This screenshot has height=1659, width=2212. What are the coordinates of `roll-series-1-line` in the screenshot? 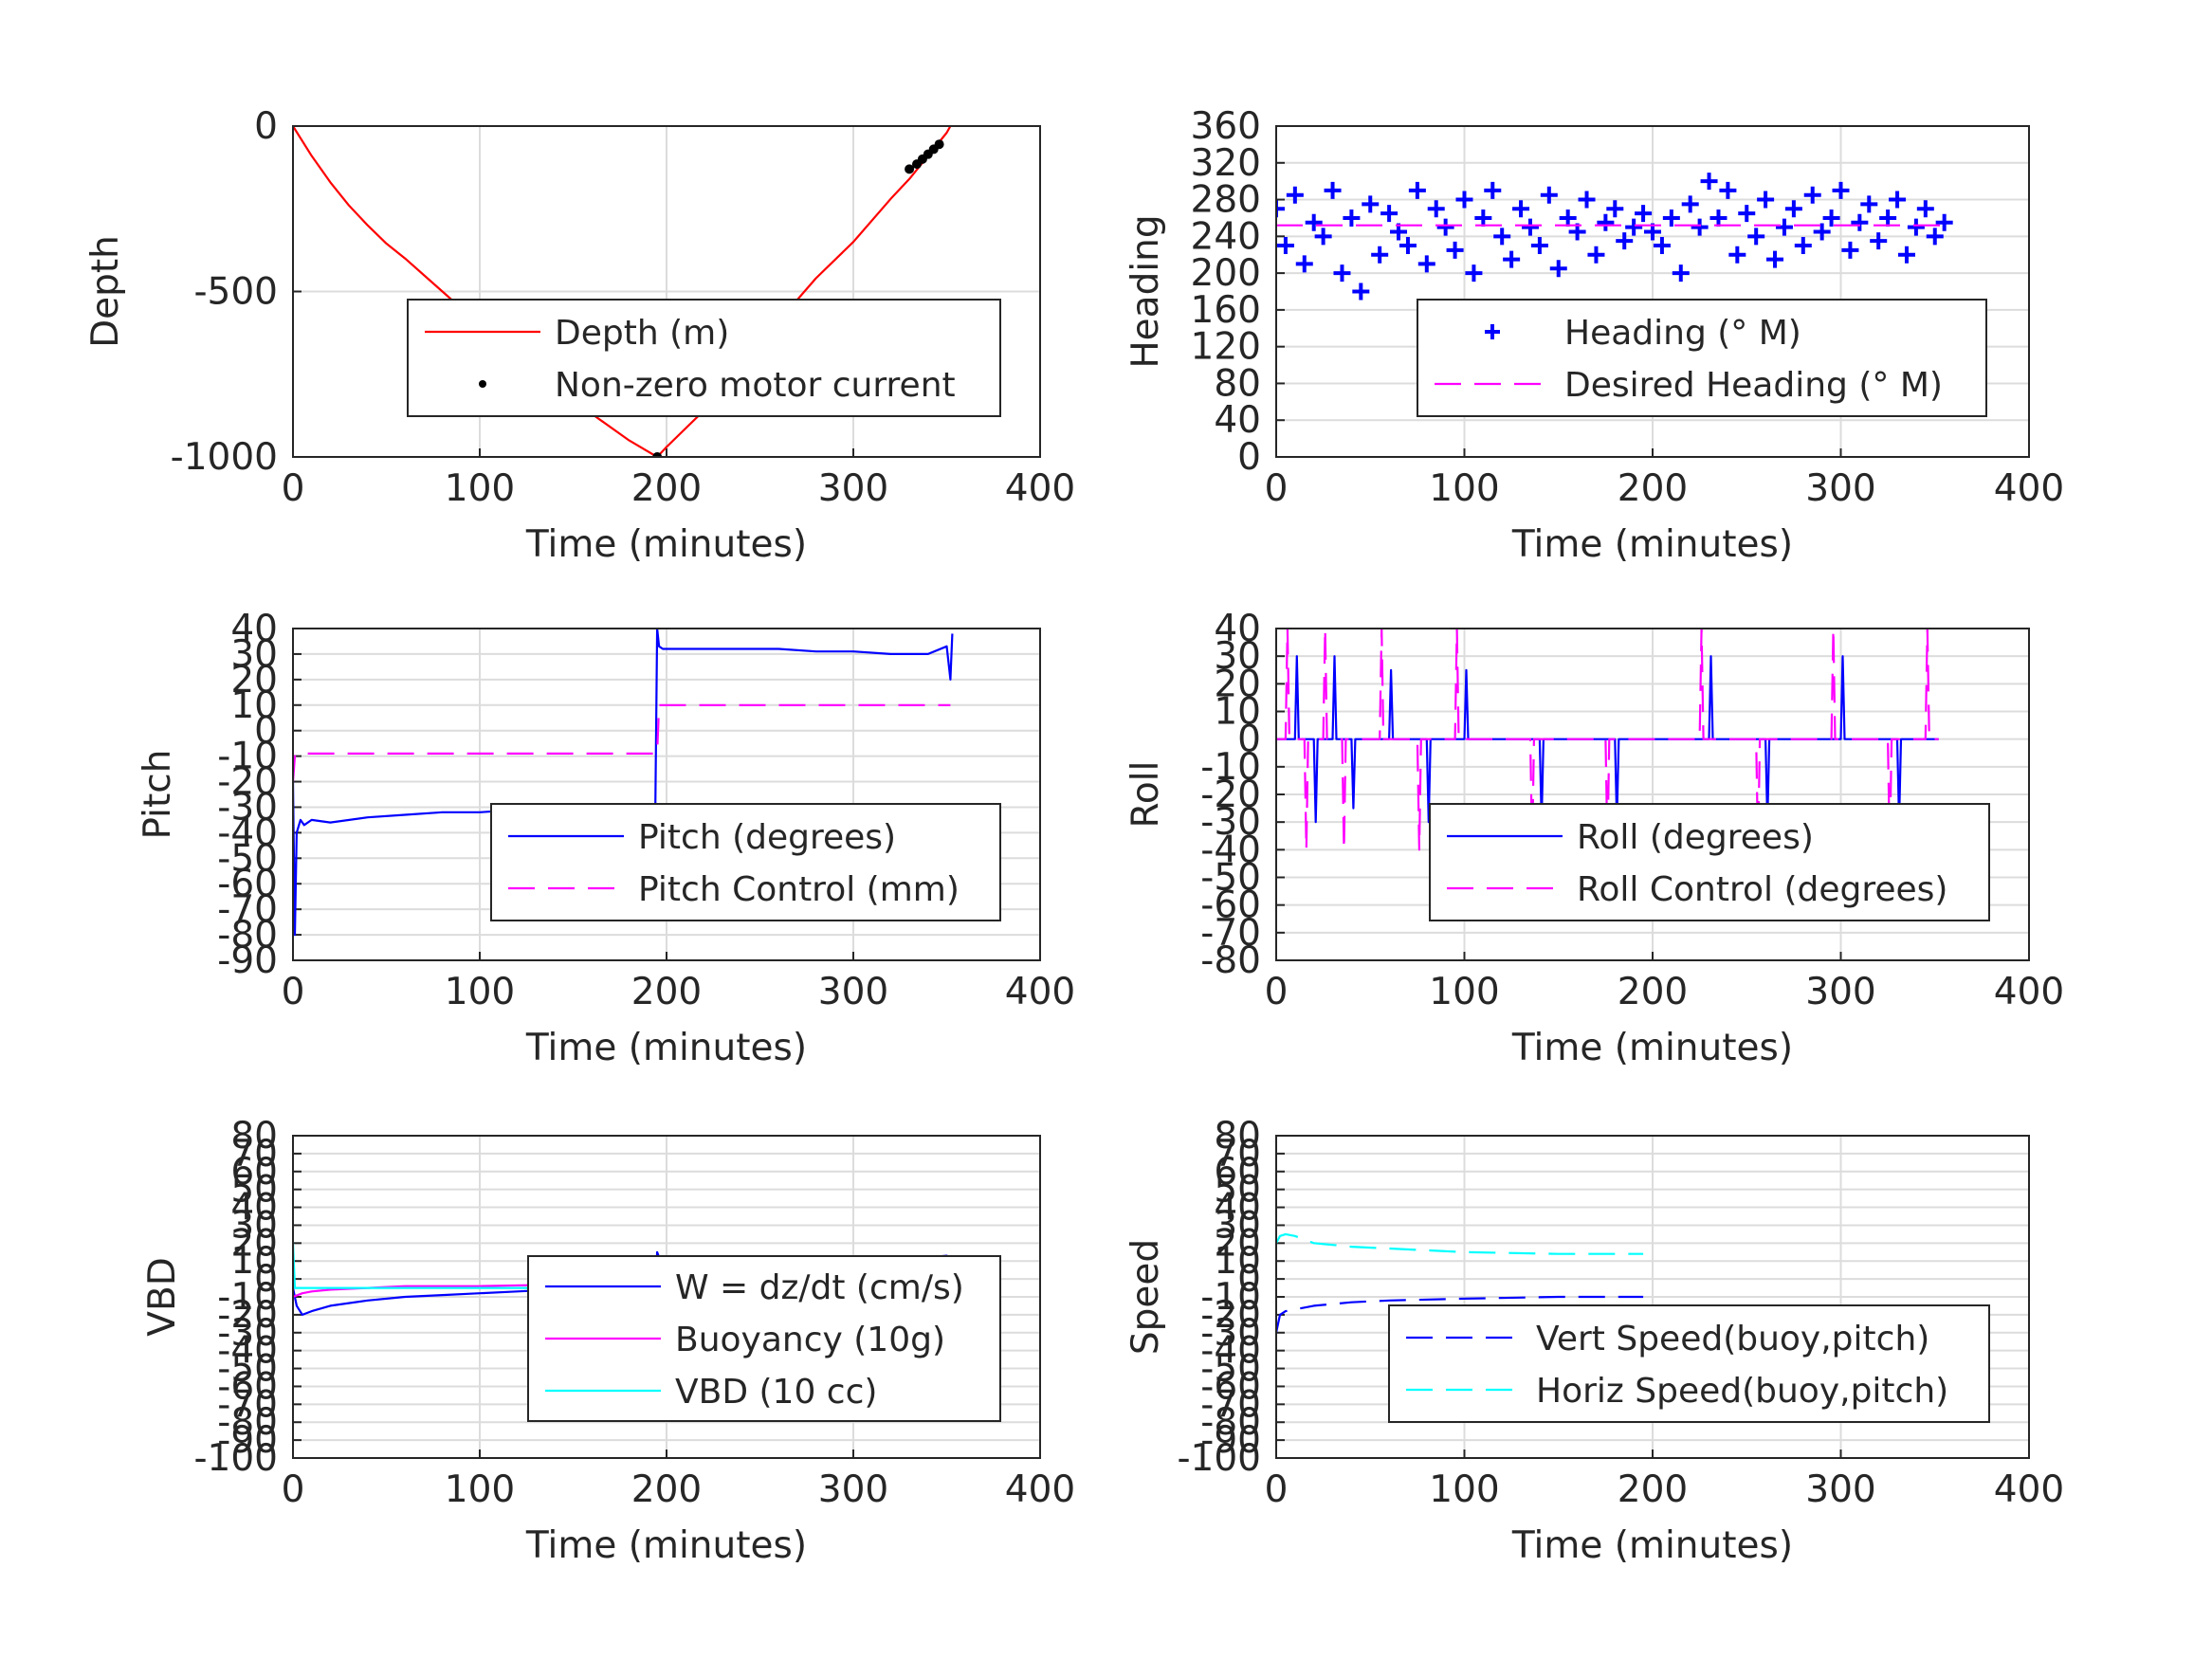 It's located at (1607, 740).